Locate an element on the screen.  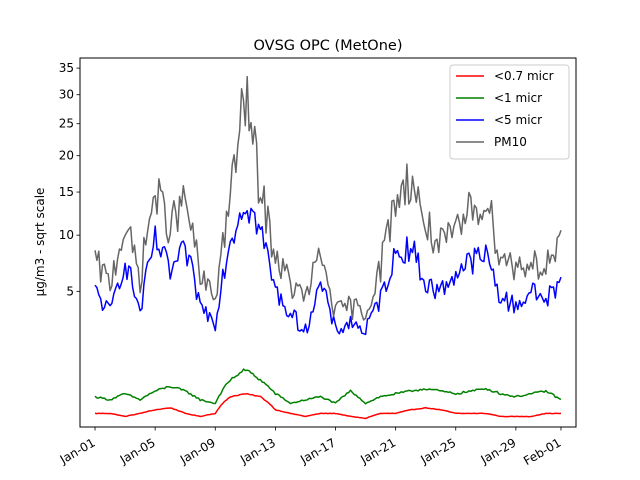
y-tick-label: 25 is located at coordinates (66, 124).